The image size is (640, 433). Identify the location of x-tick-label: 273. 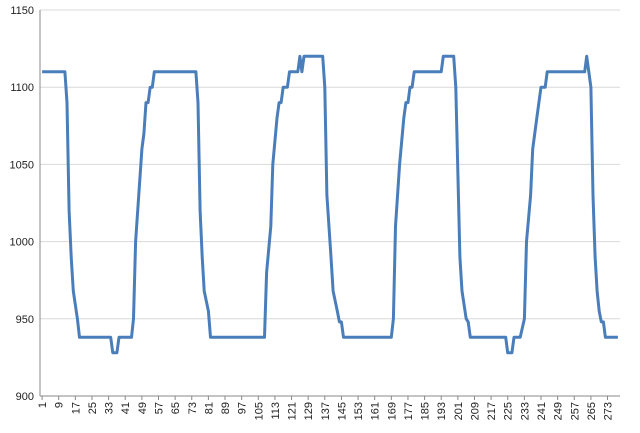
(609, 411).